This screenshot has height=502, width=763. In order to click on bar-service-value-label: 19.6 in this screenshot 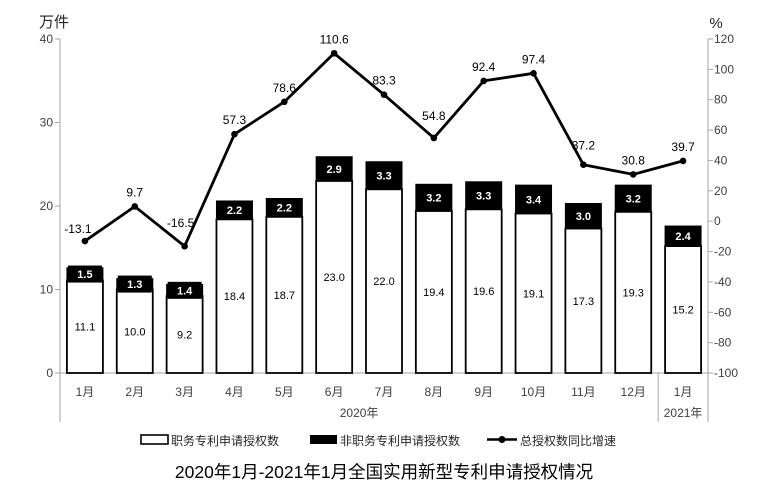, I will do `click(483, 292)`.